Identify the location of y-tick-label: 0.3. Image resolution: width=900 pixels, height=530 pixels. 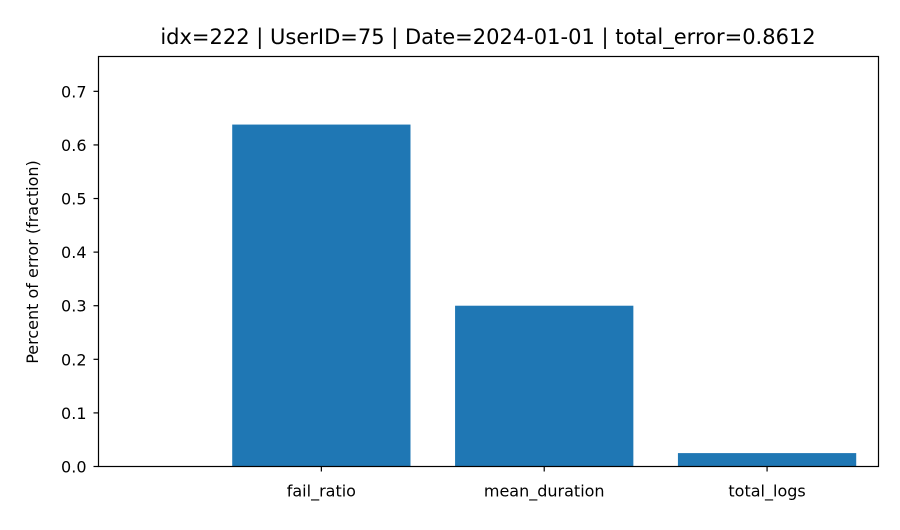
(73, 306).